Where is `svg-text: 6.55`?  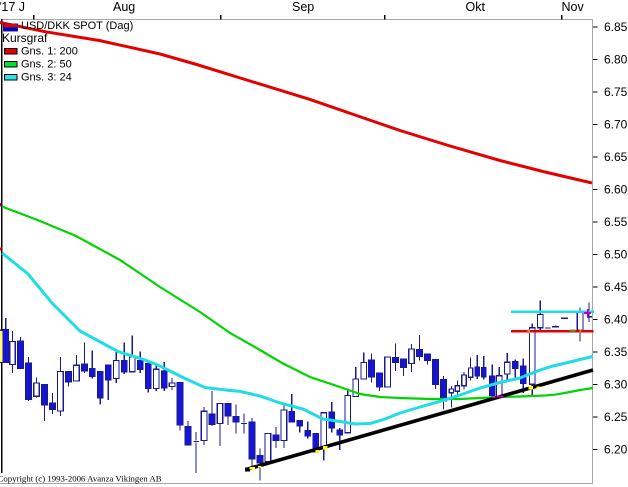
svg-text: 6.55 is located at coordinates (616, 222).